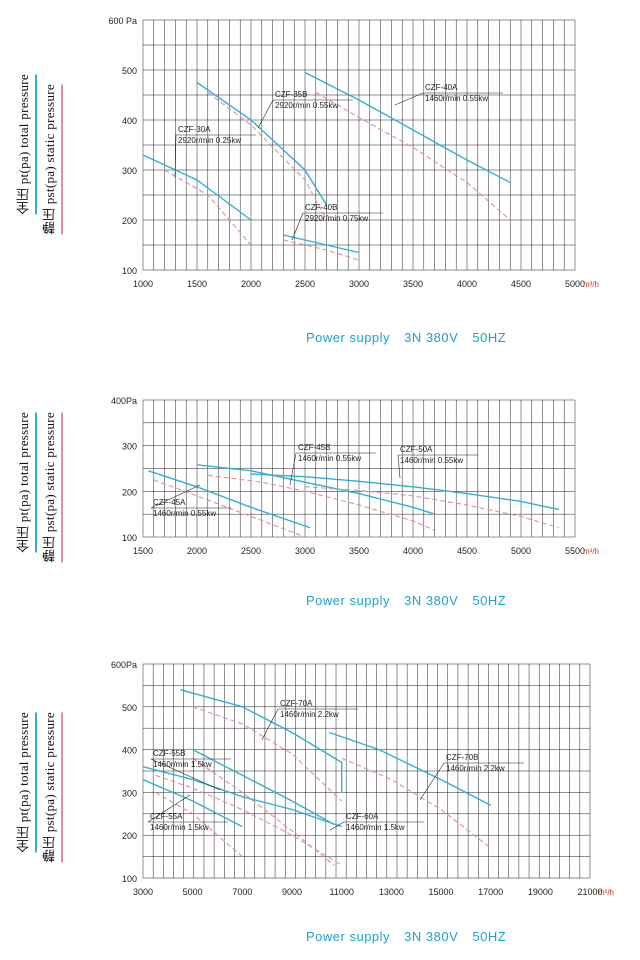 The height and width of the screenshot is (960, 640). What do you see at coordinates (122, 21) in the screenshot?
I see `y-tick-label: 600 Pa` at bounding box center [122, 21].